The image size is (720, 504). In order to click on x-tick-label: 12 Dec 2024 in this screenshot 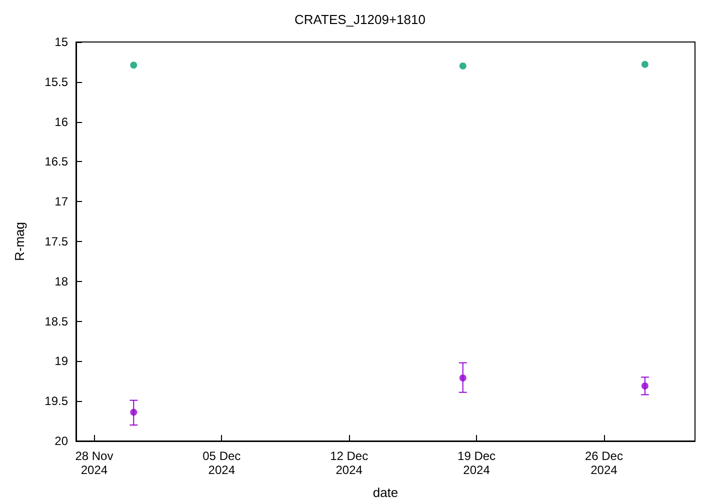, I will do `click(349, 463)`.